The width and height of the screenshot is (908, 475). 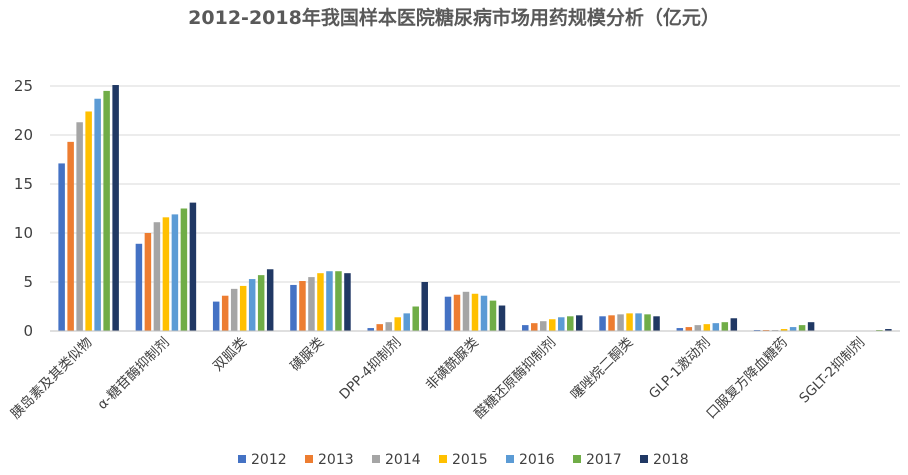 I want to click on y-tick-label: 5, so click(x=28, y=282).